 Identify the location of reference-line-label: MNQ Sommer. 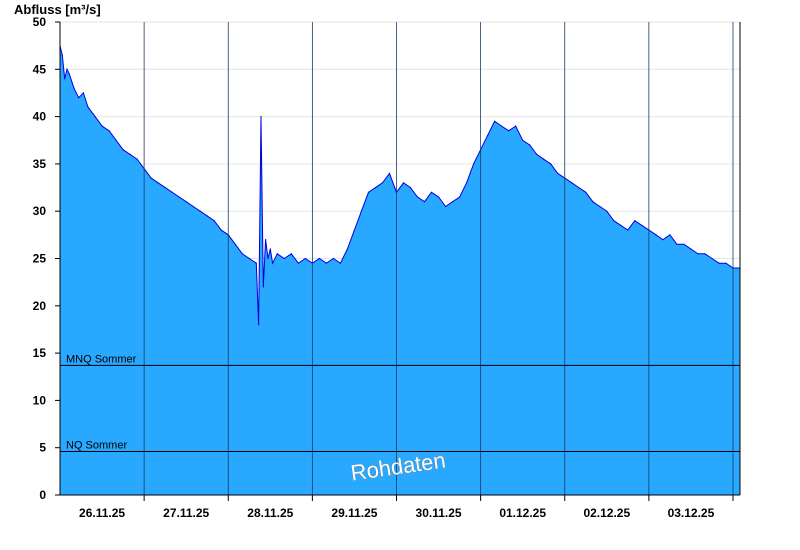
(101, 359).